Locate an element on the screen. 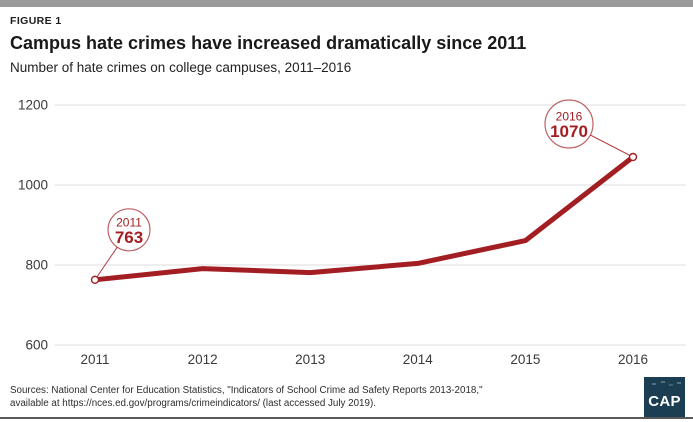 Image resolution: width=693 pixels, height=422 pixels. x-tick-label: 2016 is located at coordinates (633, 359).